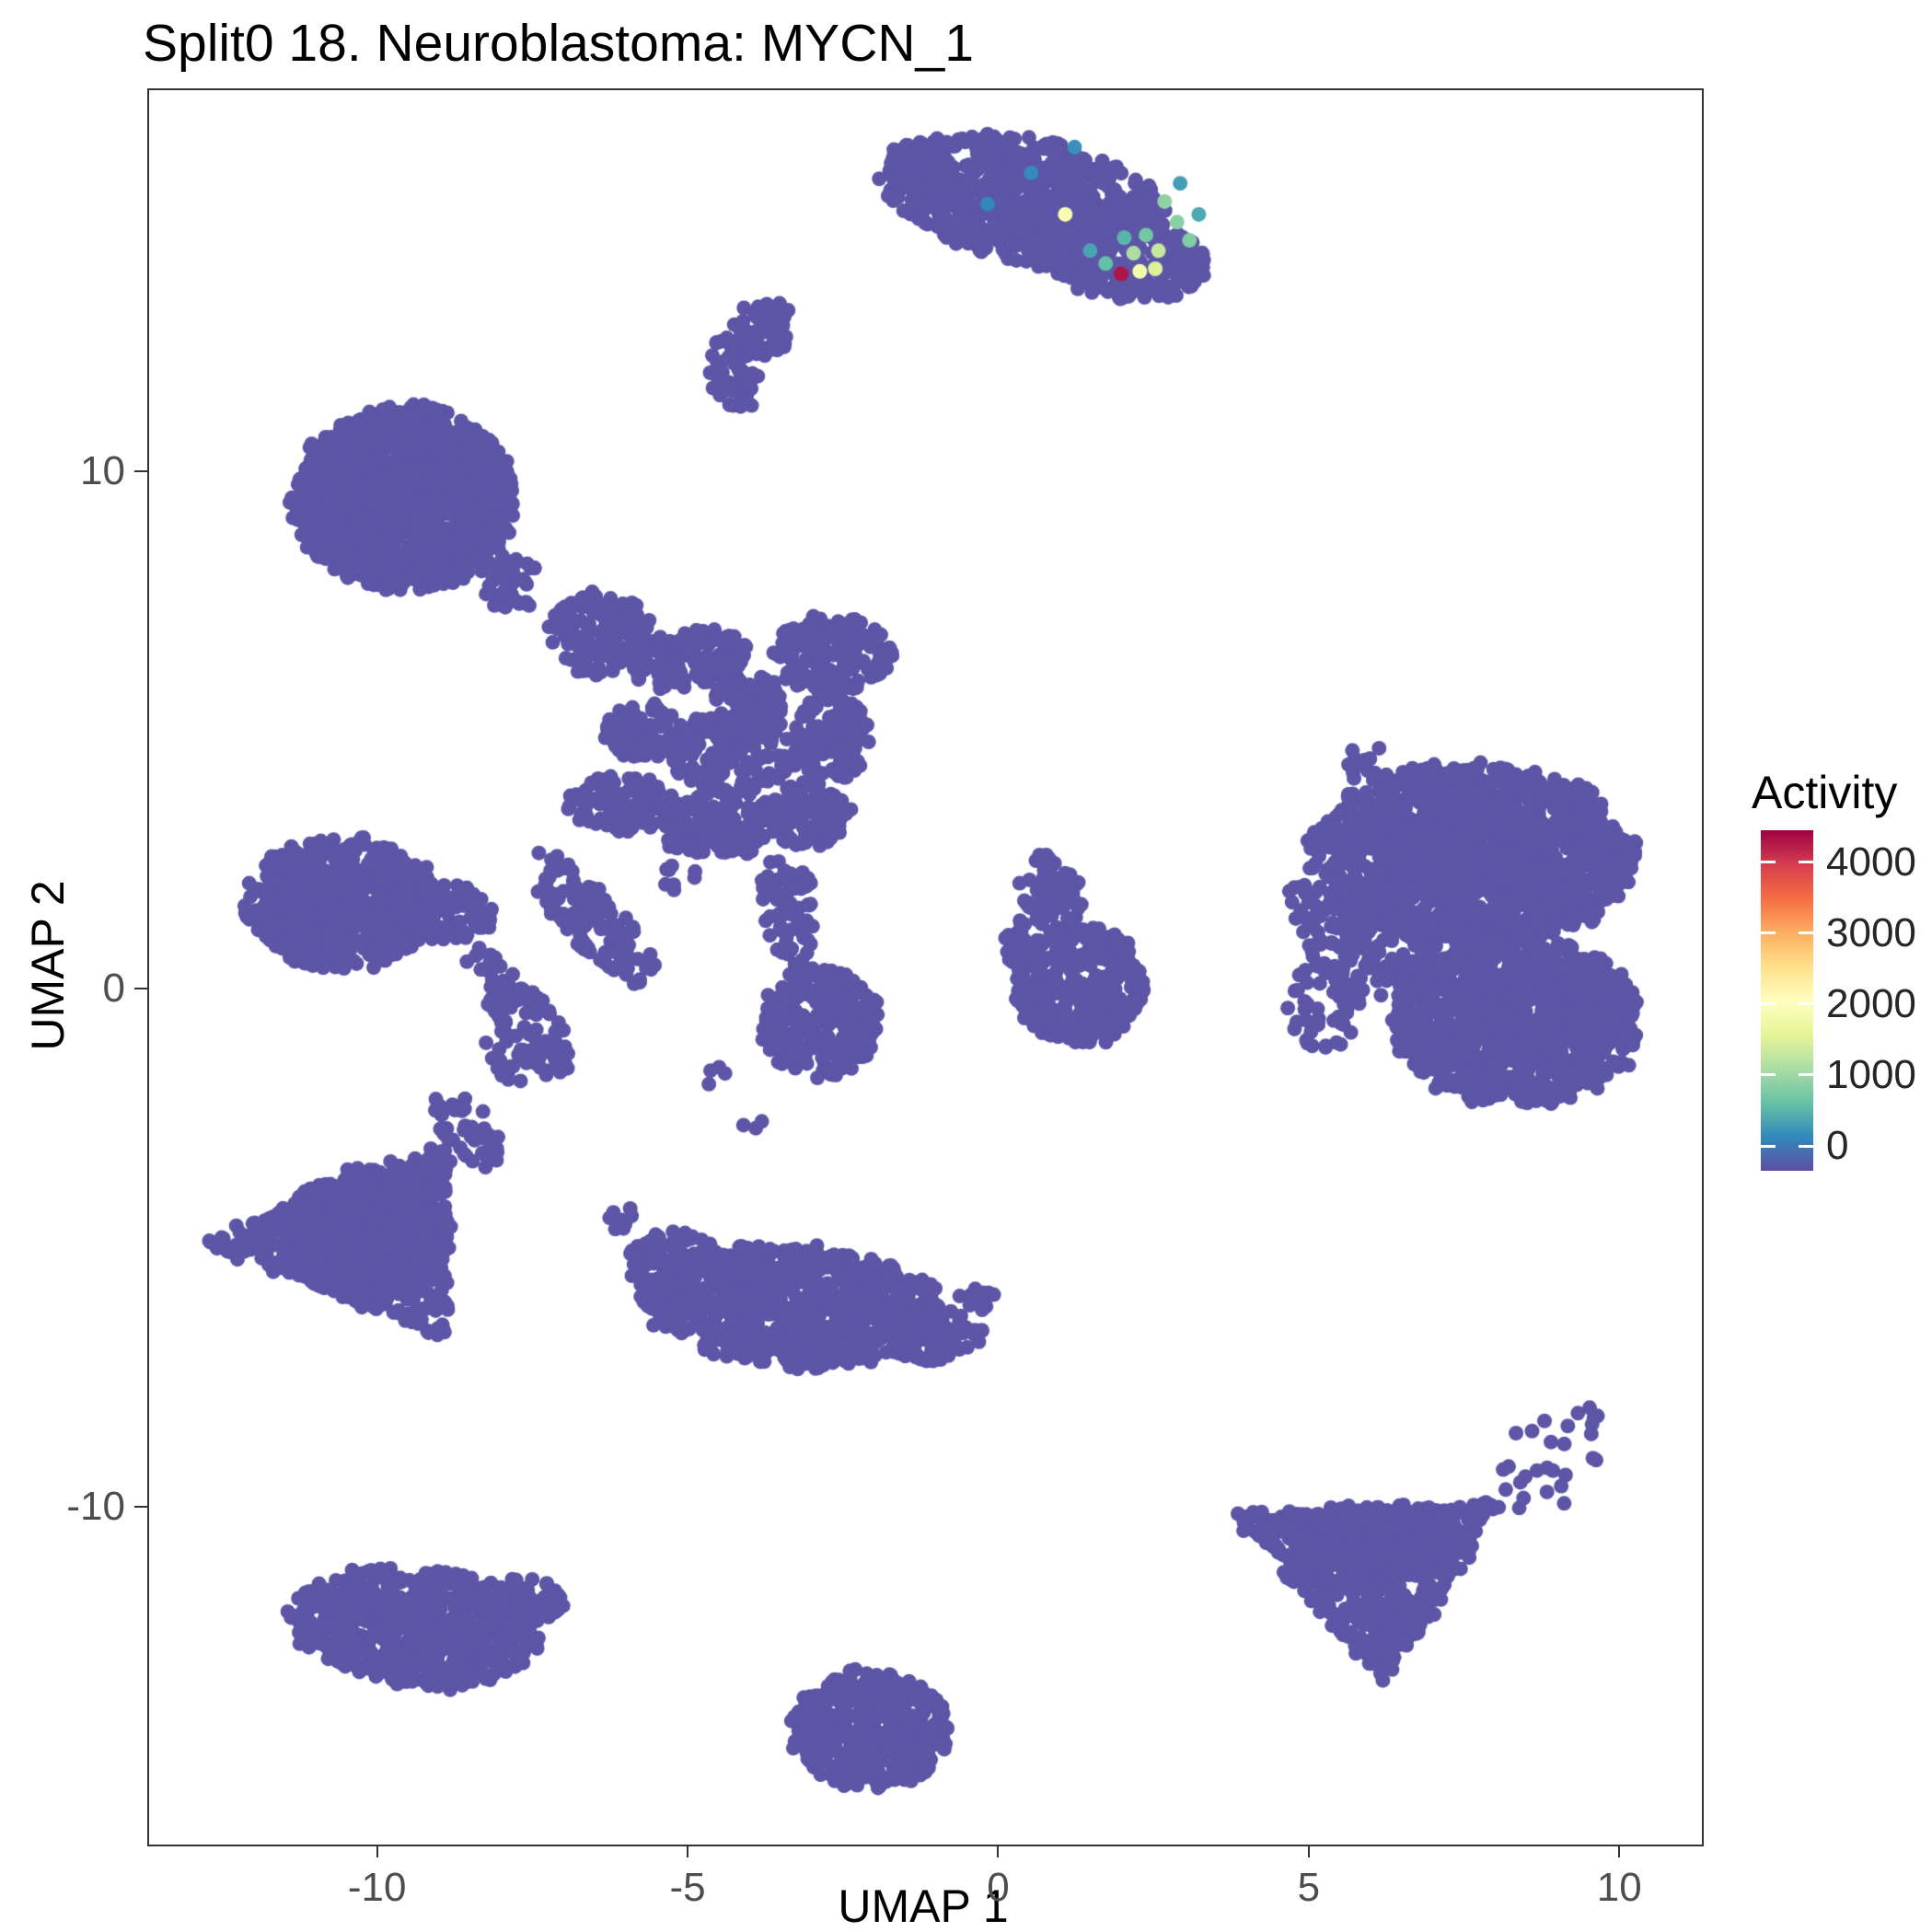 The width and height of the screenshot is (1932, 1932). Describe the element at coordinates (377, 1887) in the screenshot. I see `x-tick-label: -10` at that location.